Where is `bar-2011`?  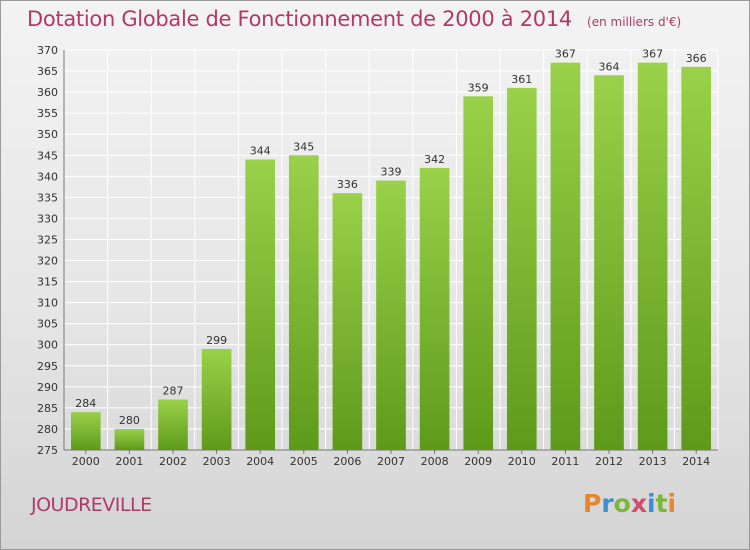 bar-2011 is located at coordinates (565, 256).